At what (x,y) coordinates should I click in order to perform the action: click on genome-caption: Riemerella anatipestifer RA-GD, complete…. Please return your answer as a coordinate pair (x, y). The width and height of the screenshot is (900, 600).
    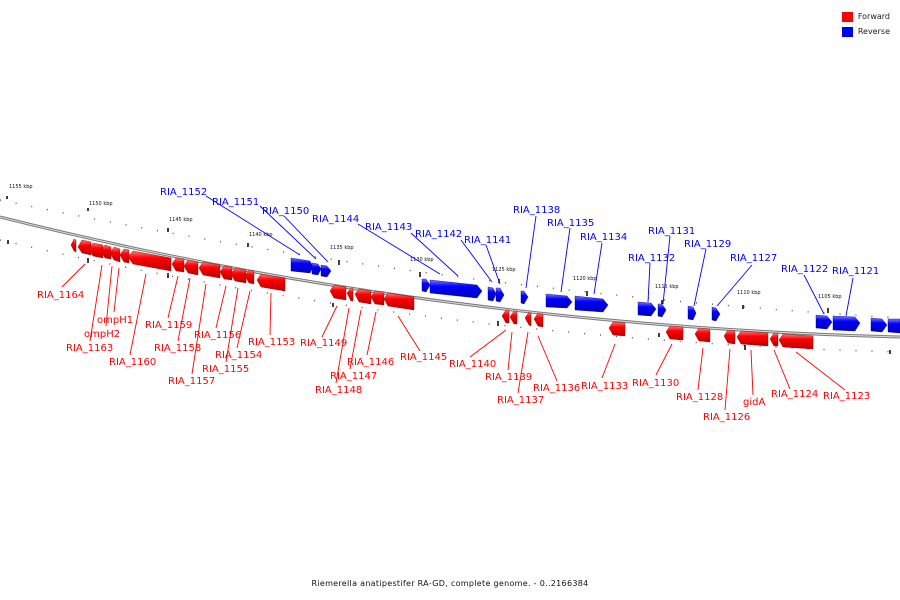
    Looking at the image, I should click on (450, 583).